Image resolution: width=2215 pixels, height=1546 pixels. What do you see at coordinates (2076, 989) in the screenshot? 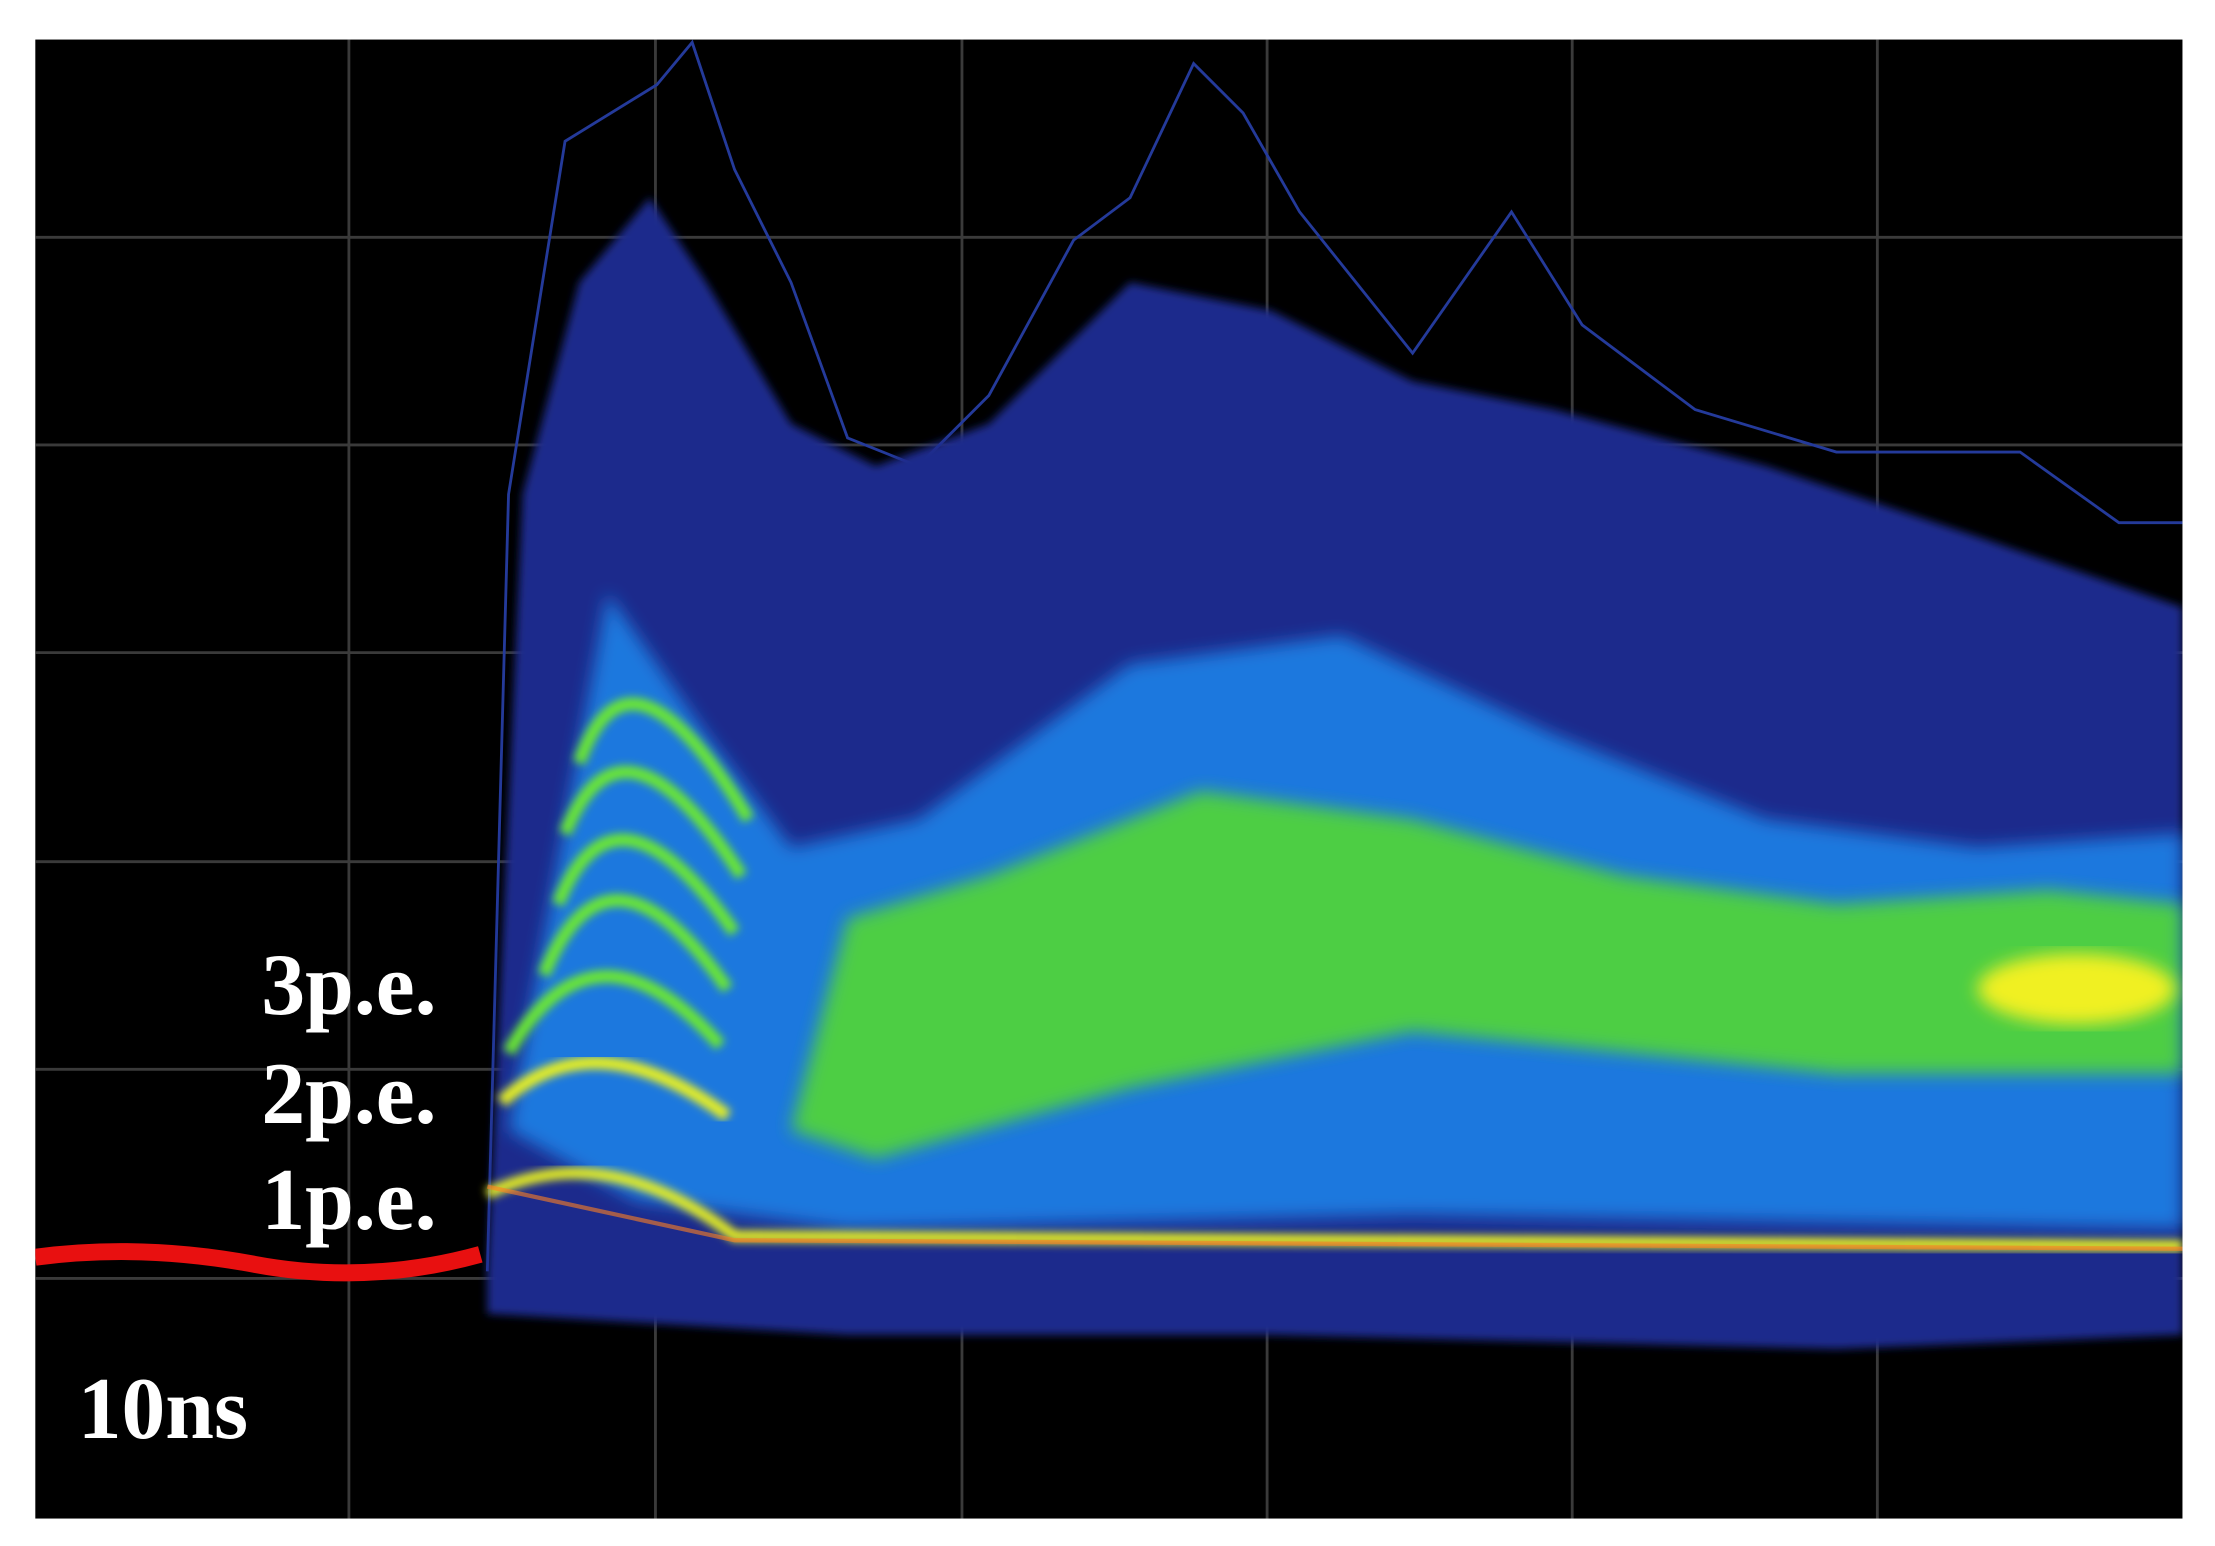
I see `peak-density-spot` at bounding box center [2076, 989].